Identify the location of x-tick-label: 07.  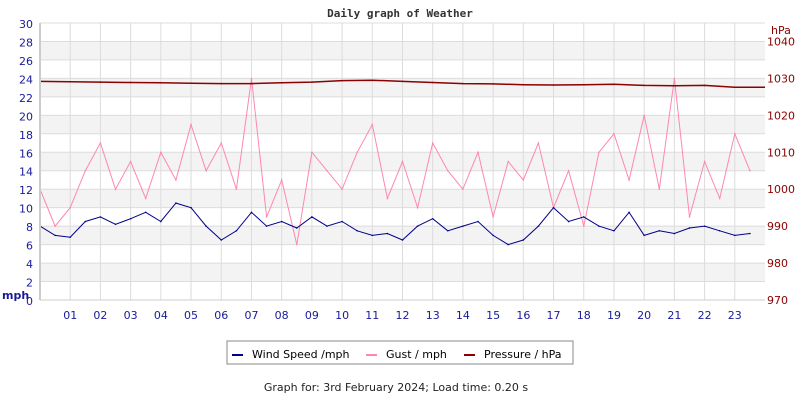
(251, 315).